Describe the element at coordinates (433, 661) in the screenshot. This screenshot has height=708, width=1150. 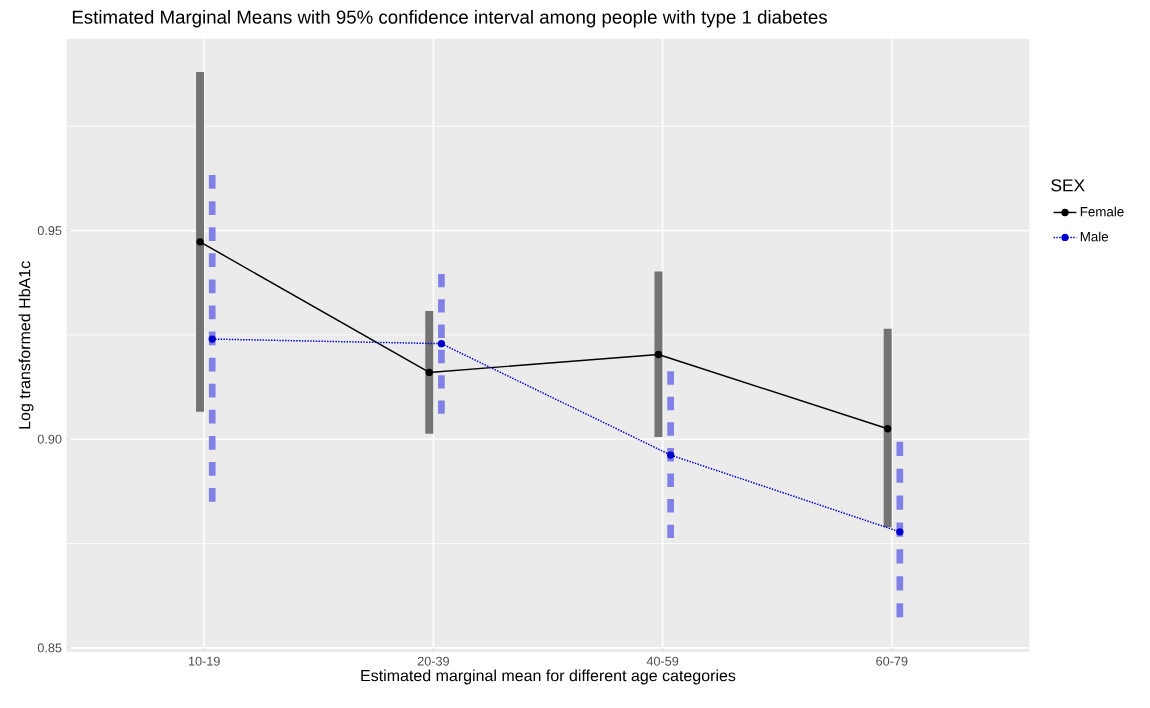
I see `x-tick-label: 20-39` at that location.